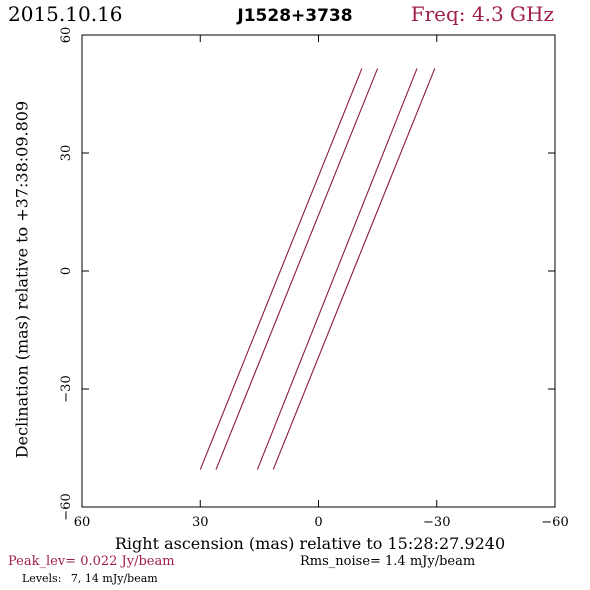 This screenshot has width=590, height=590. I want to click on y-tick-label: 60, so click(66, 35).